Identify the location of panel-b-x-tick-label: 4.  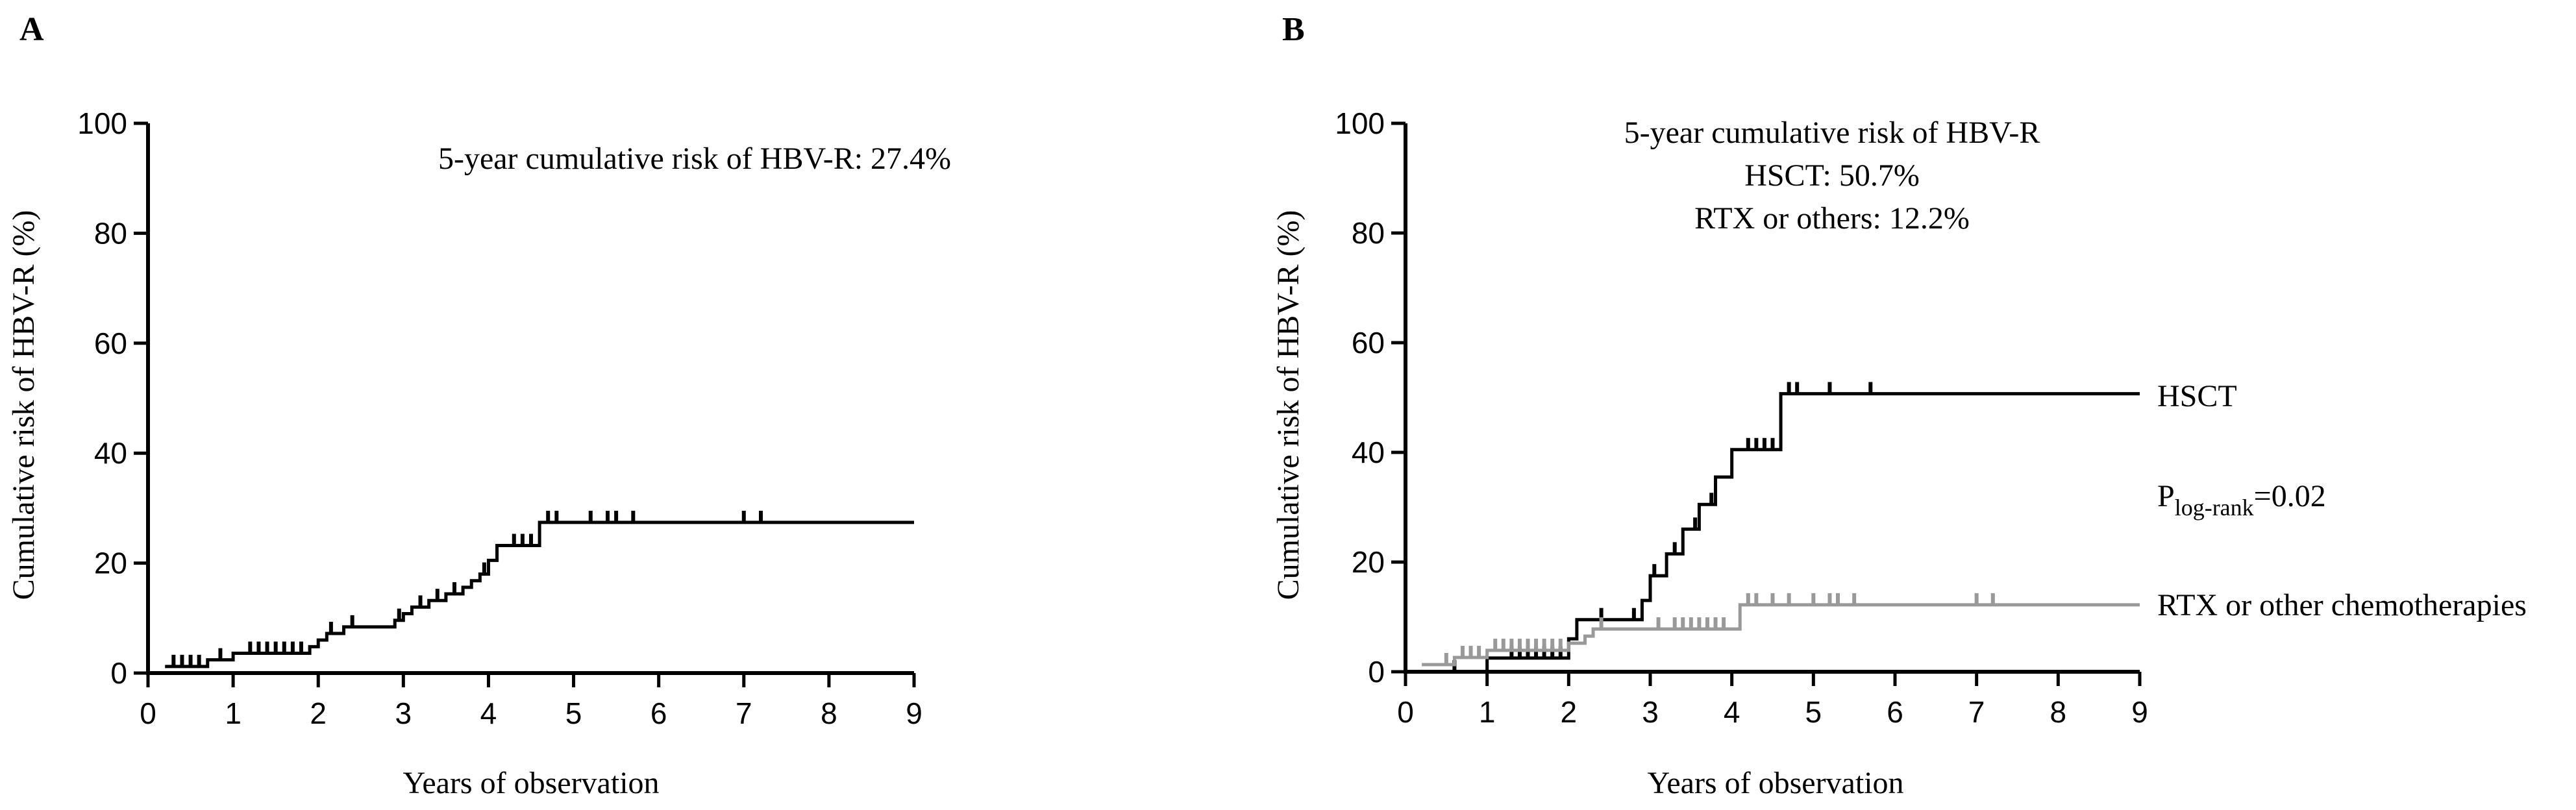
(1732, 712).